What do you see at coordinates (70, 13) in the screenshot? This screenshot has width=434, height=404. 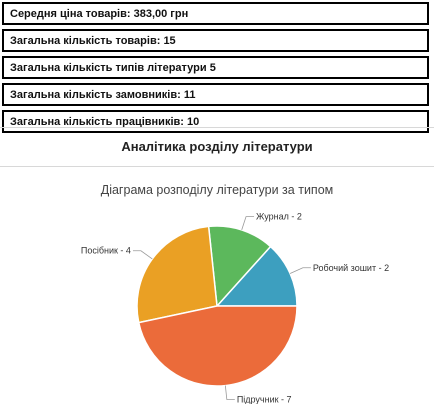 I see `stat-label: Середня ціна товарів:` at bounding box center [70, 13].